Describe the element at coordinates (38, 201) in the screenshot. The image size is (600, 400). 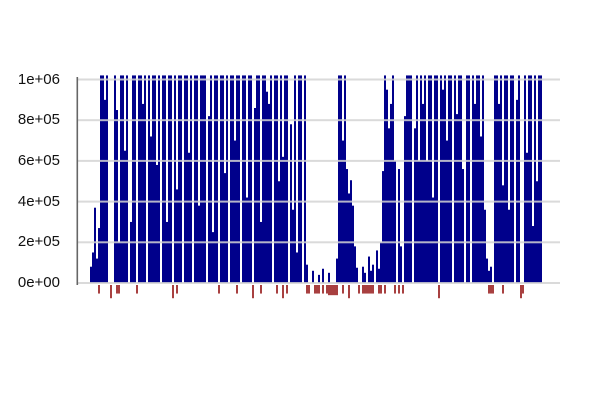
I see `y-axis-tick-label: 4e+05` at that location.